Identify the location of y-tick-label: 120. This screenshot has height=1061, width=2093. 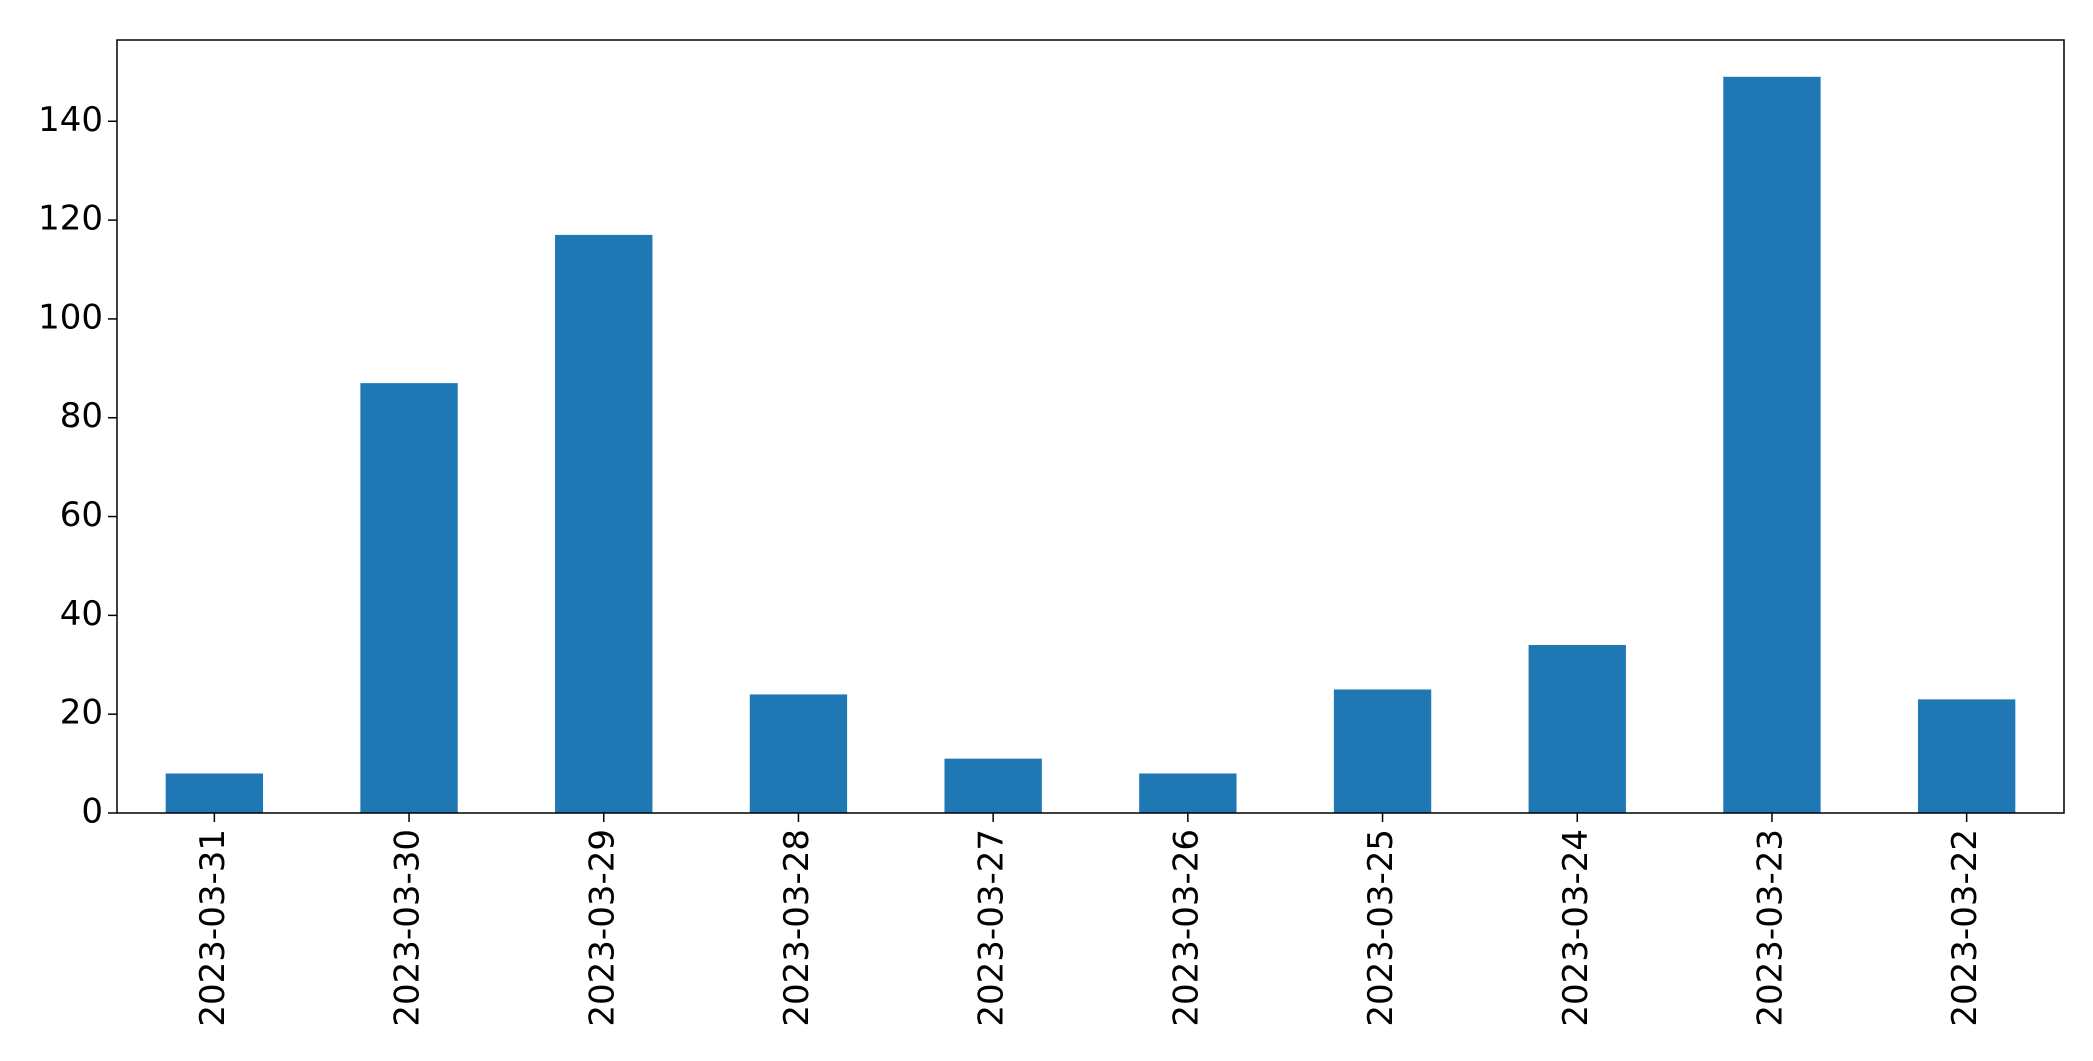
(70, 219).